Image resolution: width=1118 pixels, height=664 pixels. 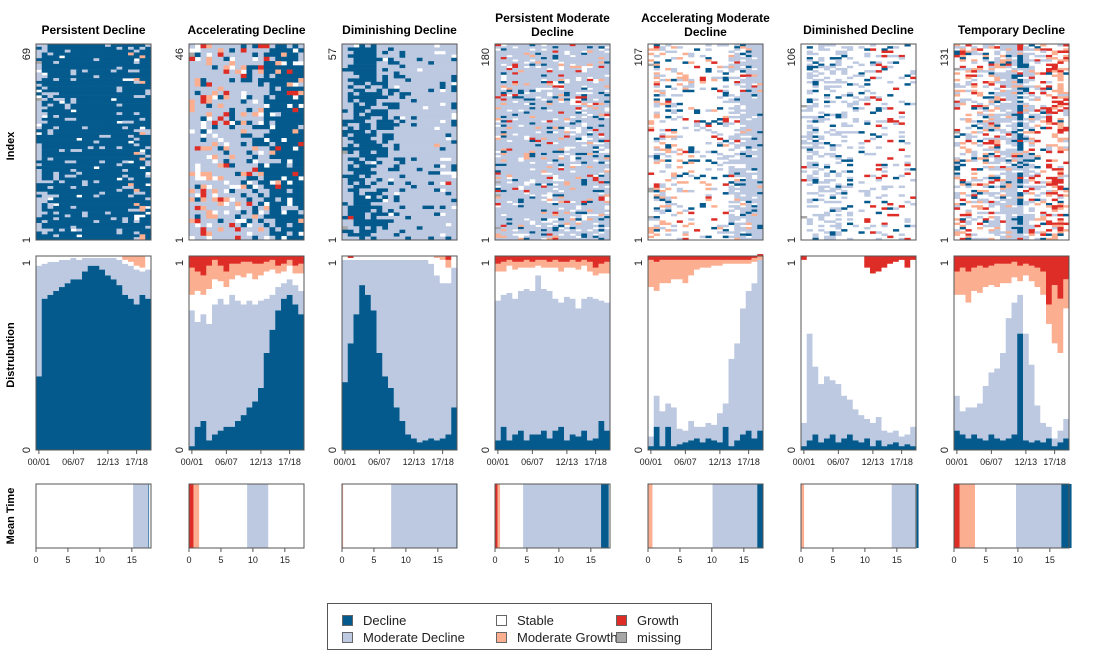 What do you see at coordinates (209, 261) in the screenshot?
I see `bar-growth` at bounding box center [209, 261].